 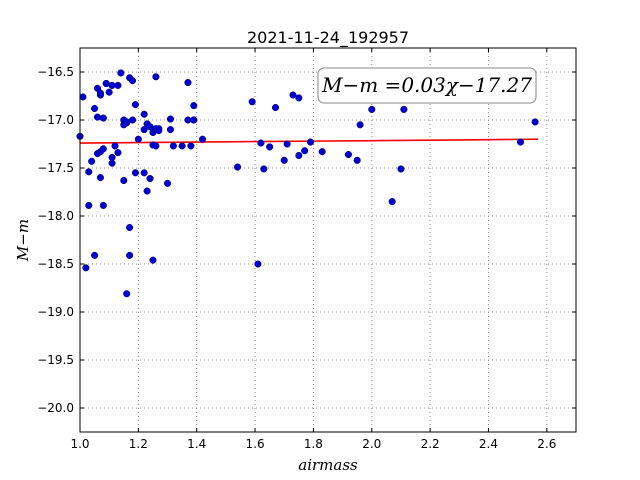 What do you see at coordinates (23, 240) in the screenshot?
I see `y-axis-label: M−m` at bounding box center [23, 240].